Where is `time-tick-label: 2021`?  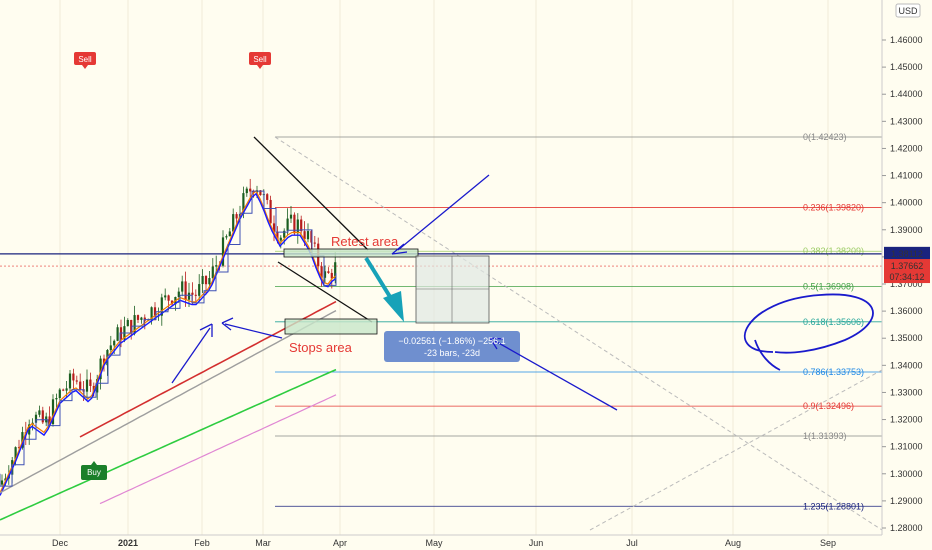
time-tick-label: 2021 is located at coordinates (128, 543).